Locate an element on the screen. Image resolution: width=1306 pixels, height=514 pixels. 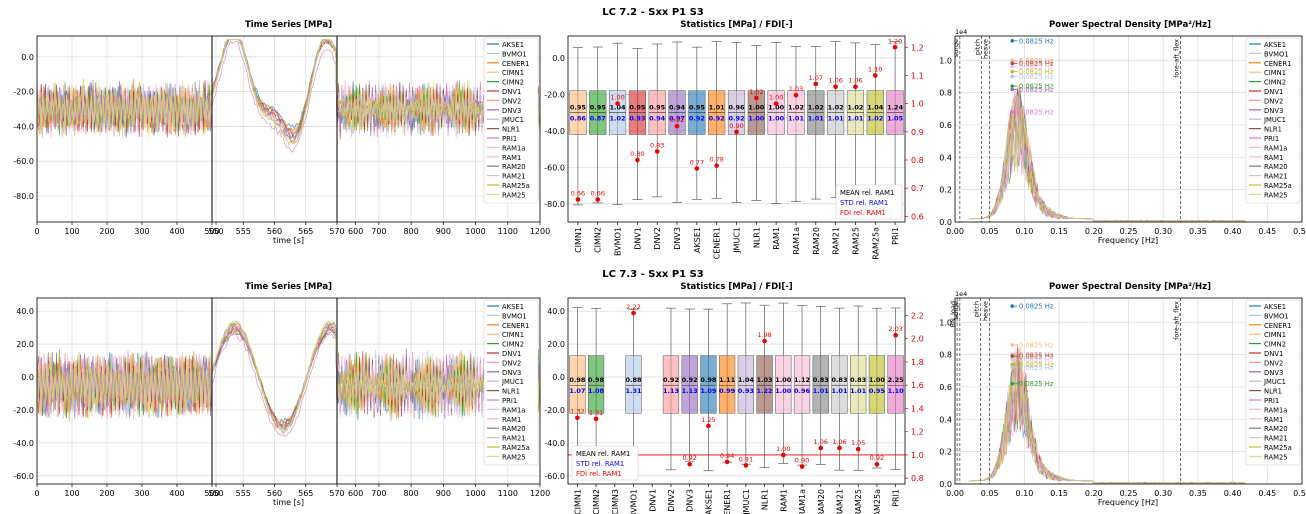
x-tick-label: 200 is located at coordinates (106, 231).